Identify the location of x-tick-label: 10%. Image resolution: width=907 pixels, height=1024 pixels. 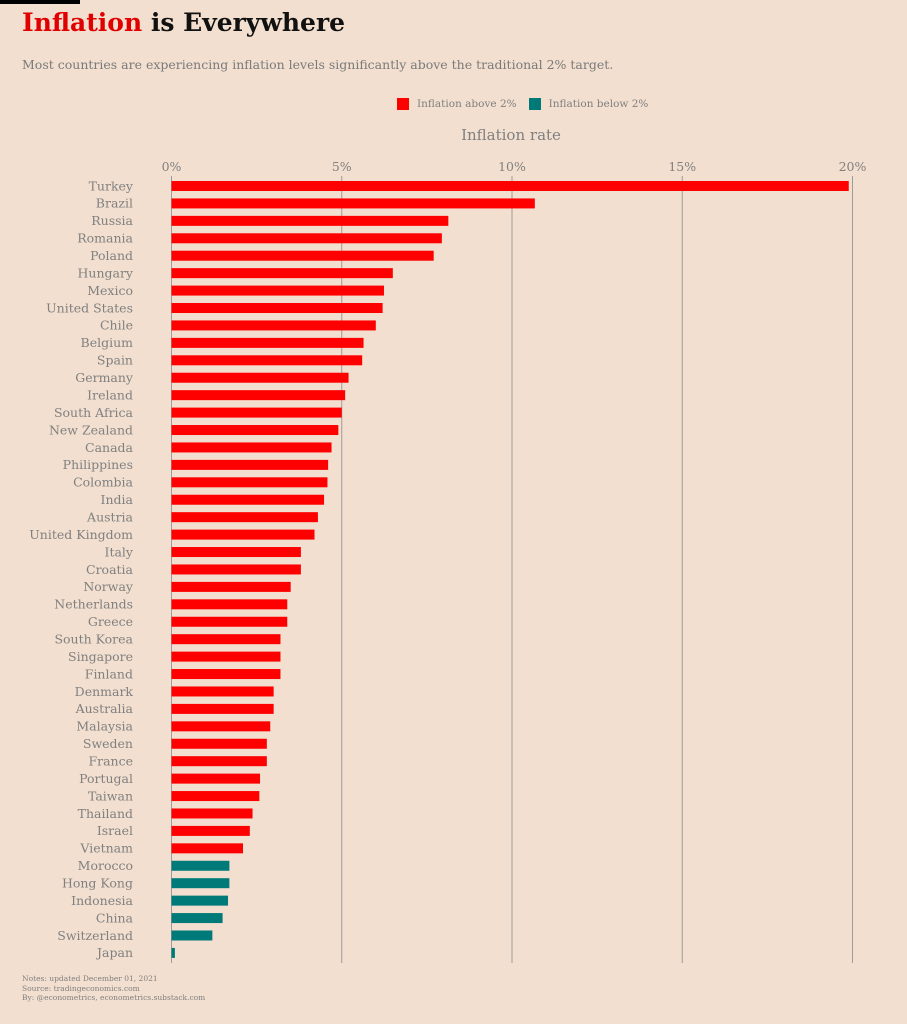
(512, 166).